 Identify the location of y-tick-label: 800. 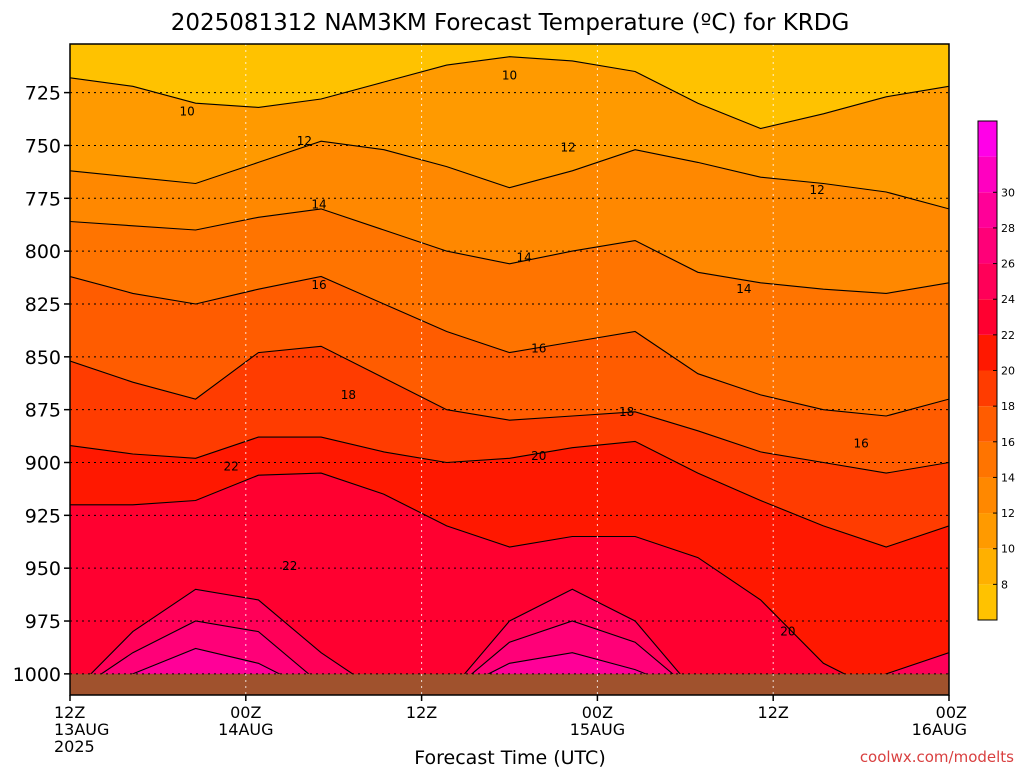
(43, 252).